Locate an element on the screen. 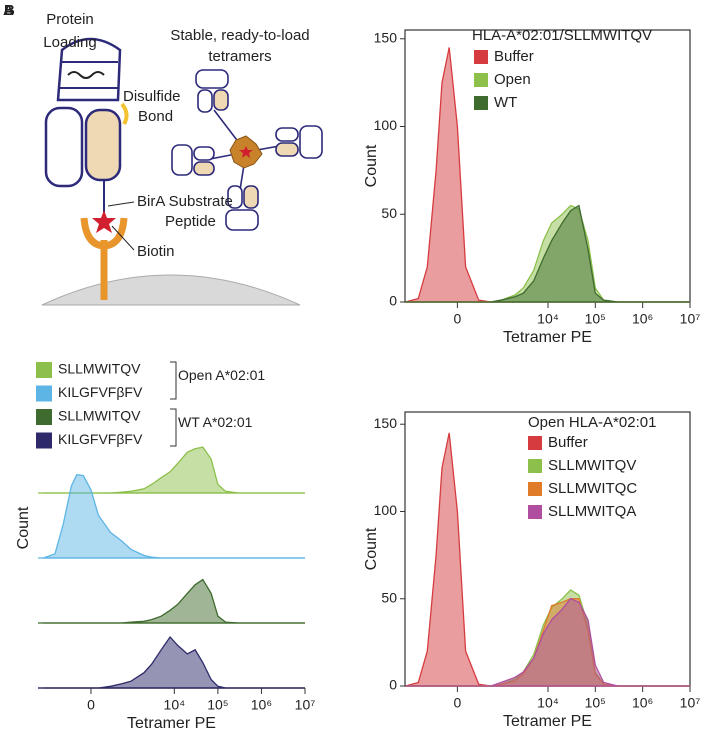 The image size is (706, 732). legend-group-label: WT A*02:01 is located at coordinates (215, 422).